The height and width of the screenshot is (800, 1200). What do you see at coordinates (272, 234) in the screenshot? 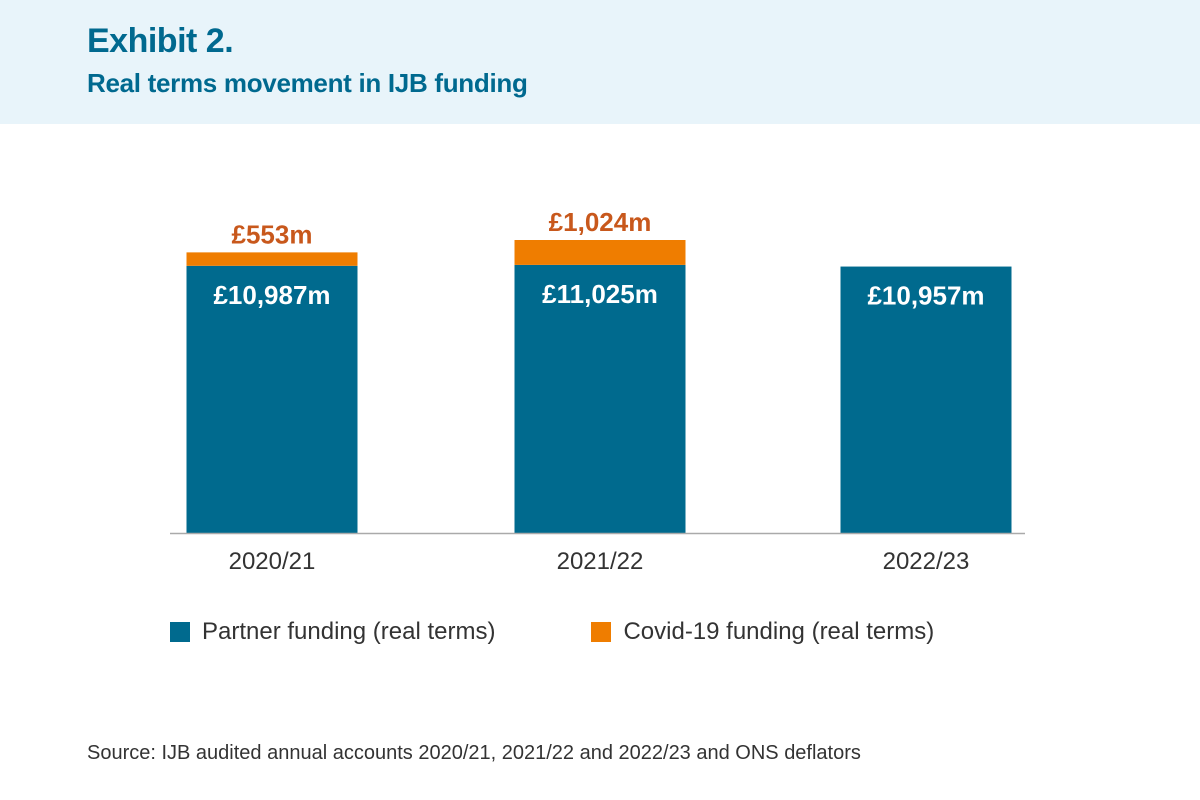
I see `data-label-covid: £553m` at bounding box center [272, 234].